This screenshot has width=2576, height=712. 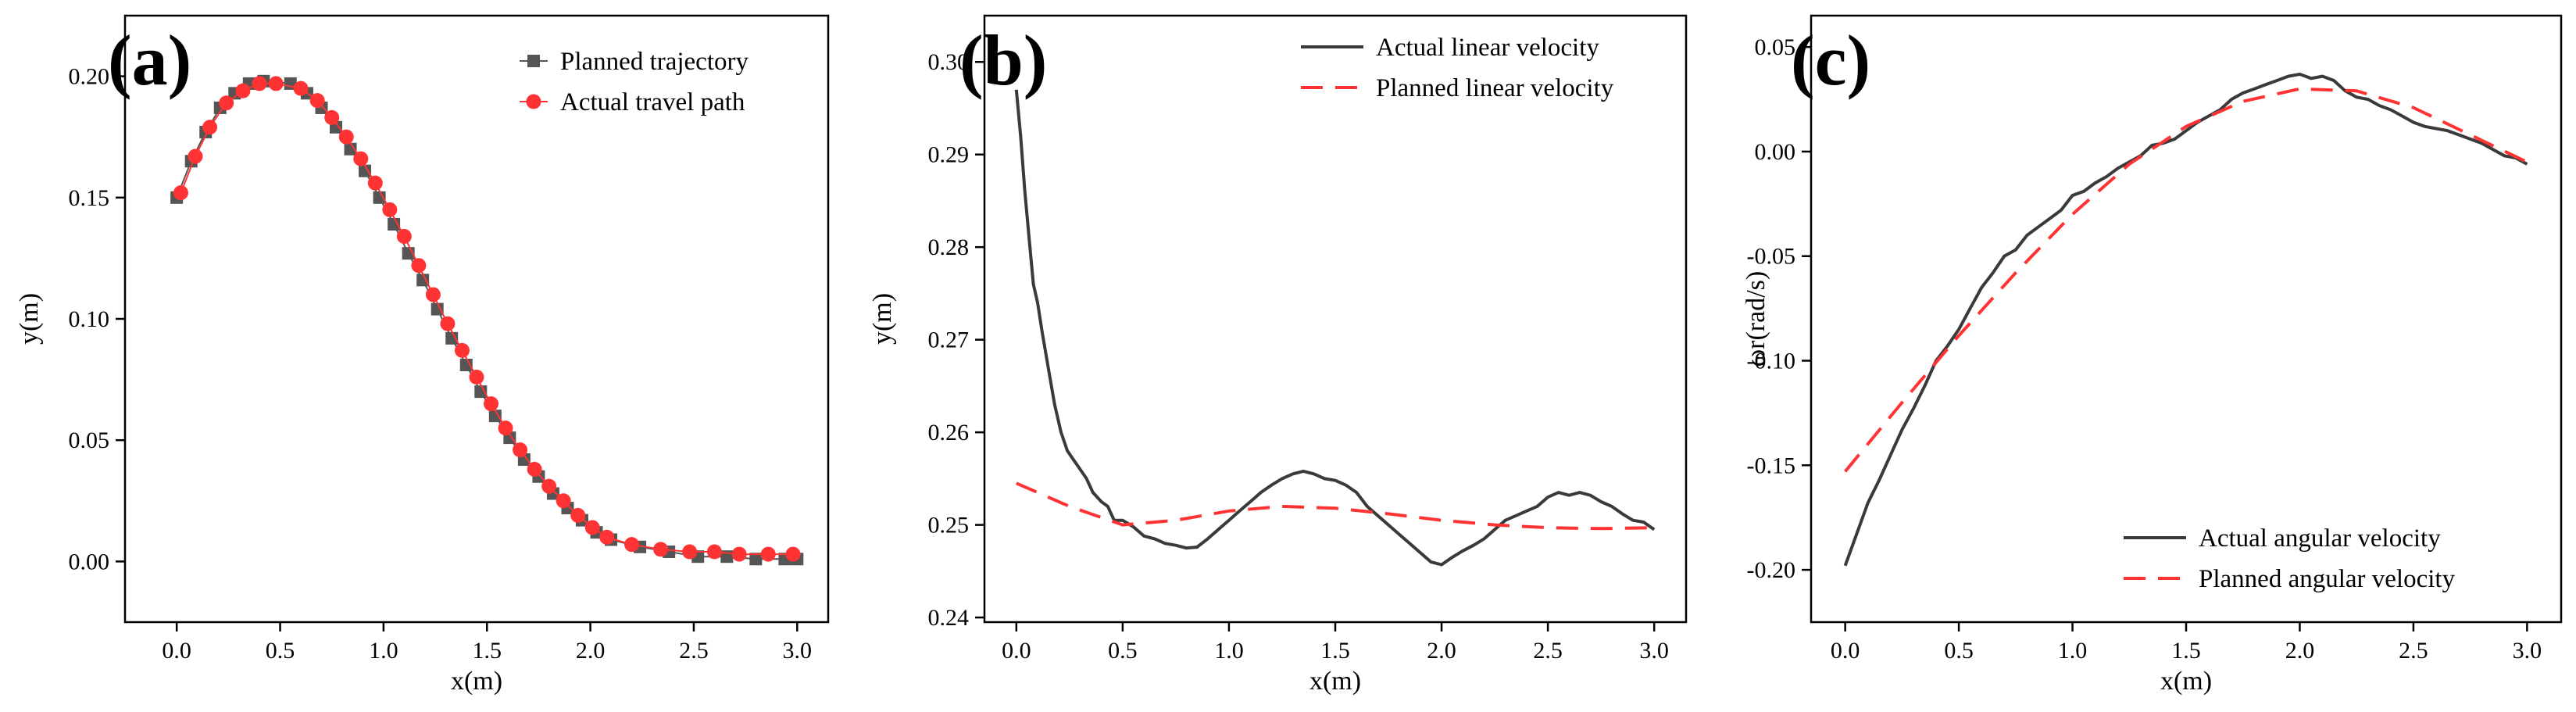 I want to click on legend: Planned trajectory Actual travel path, so click(x=635, y=82).